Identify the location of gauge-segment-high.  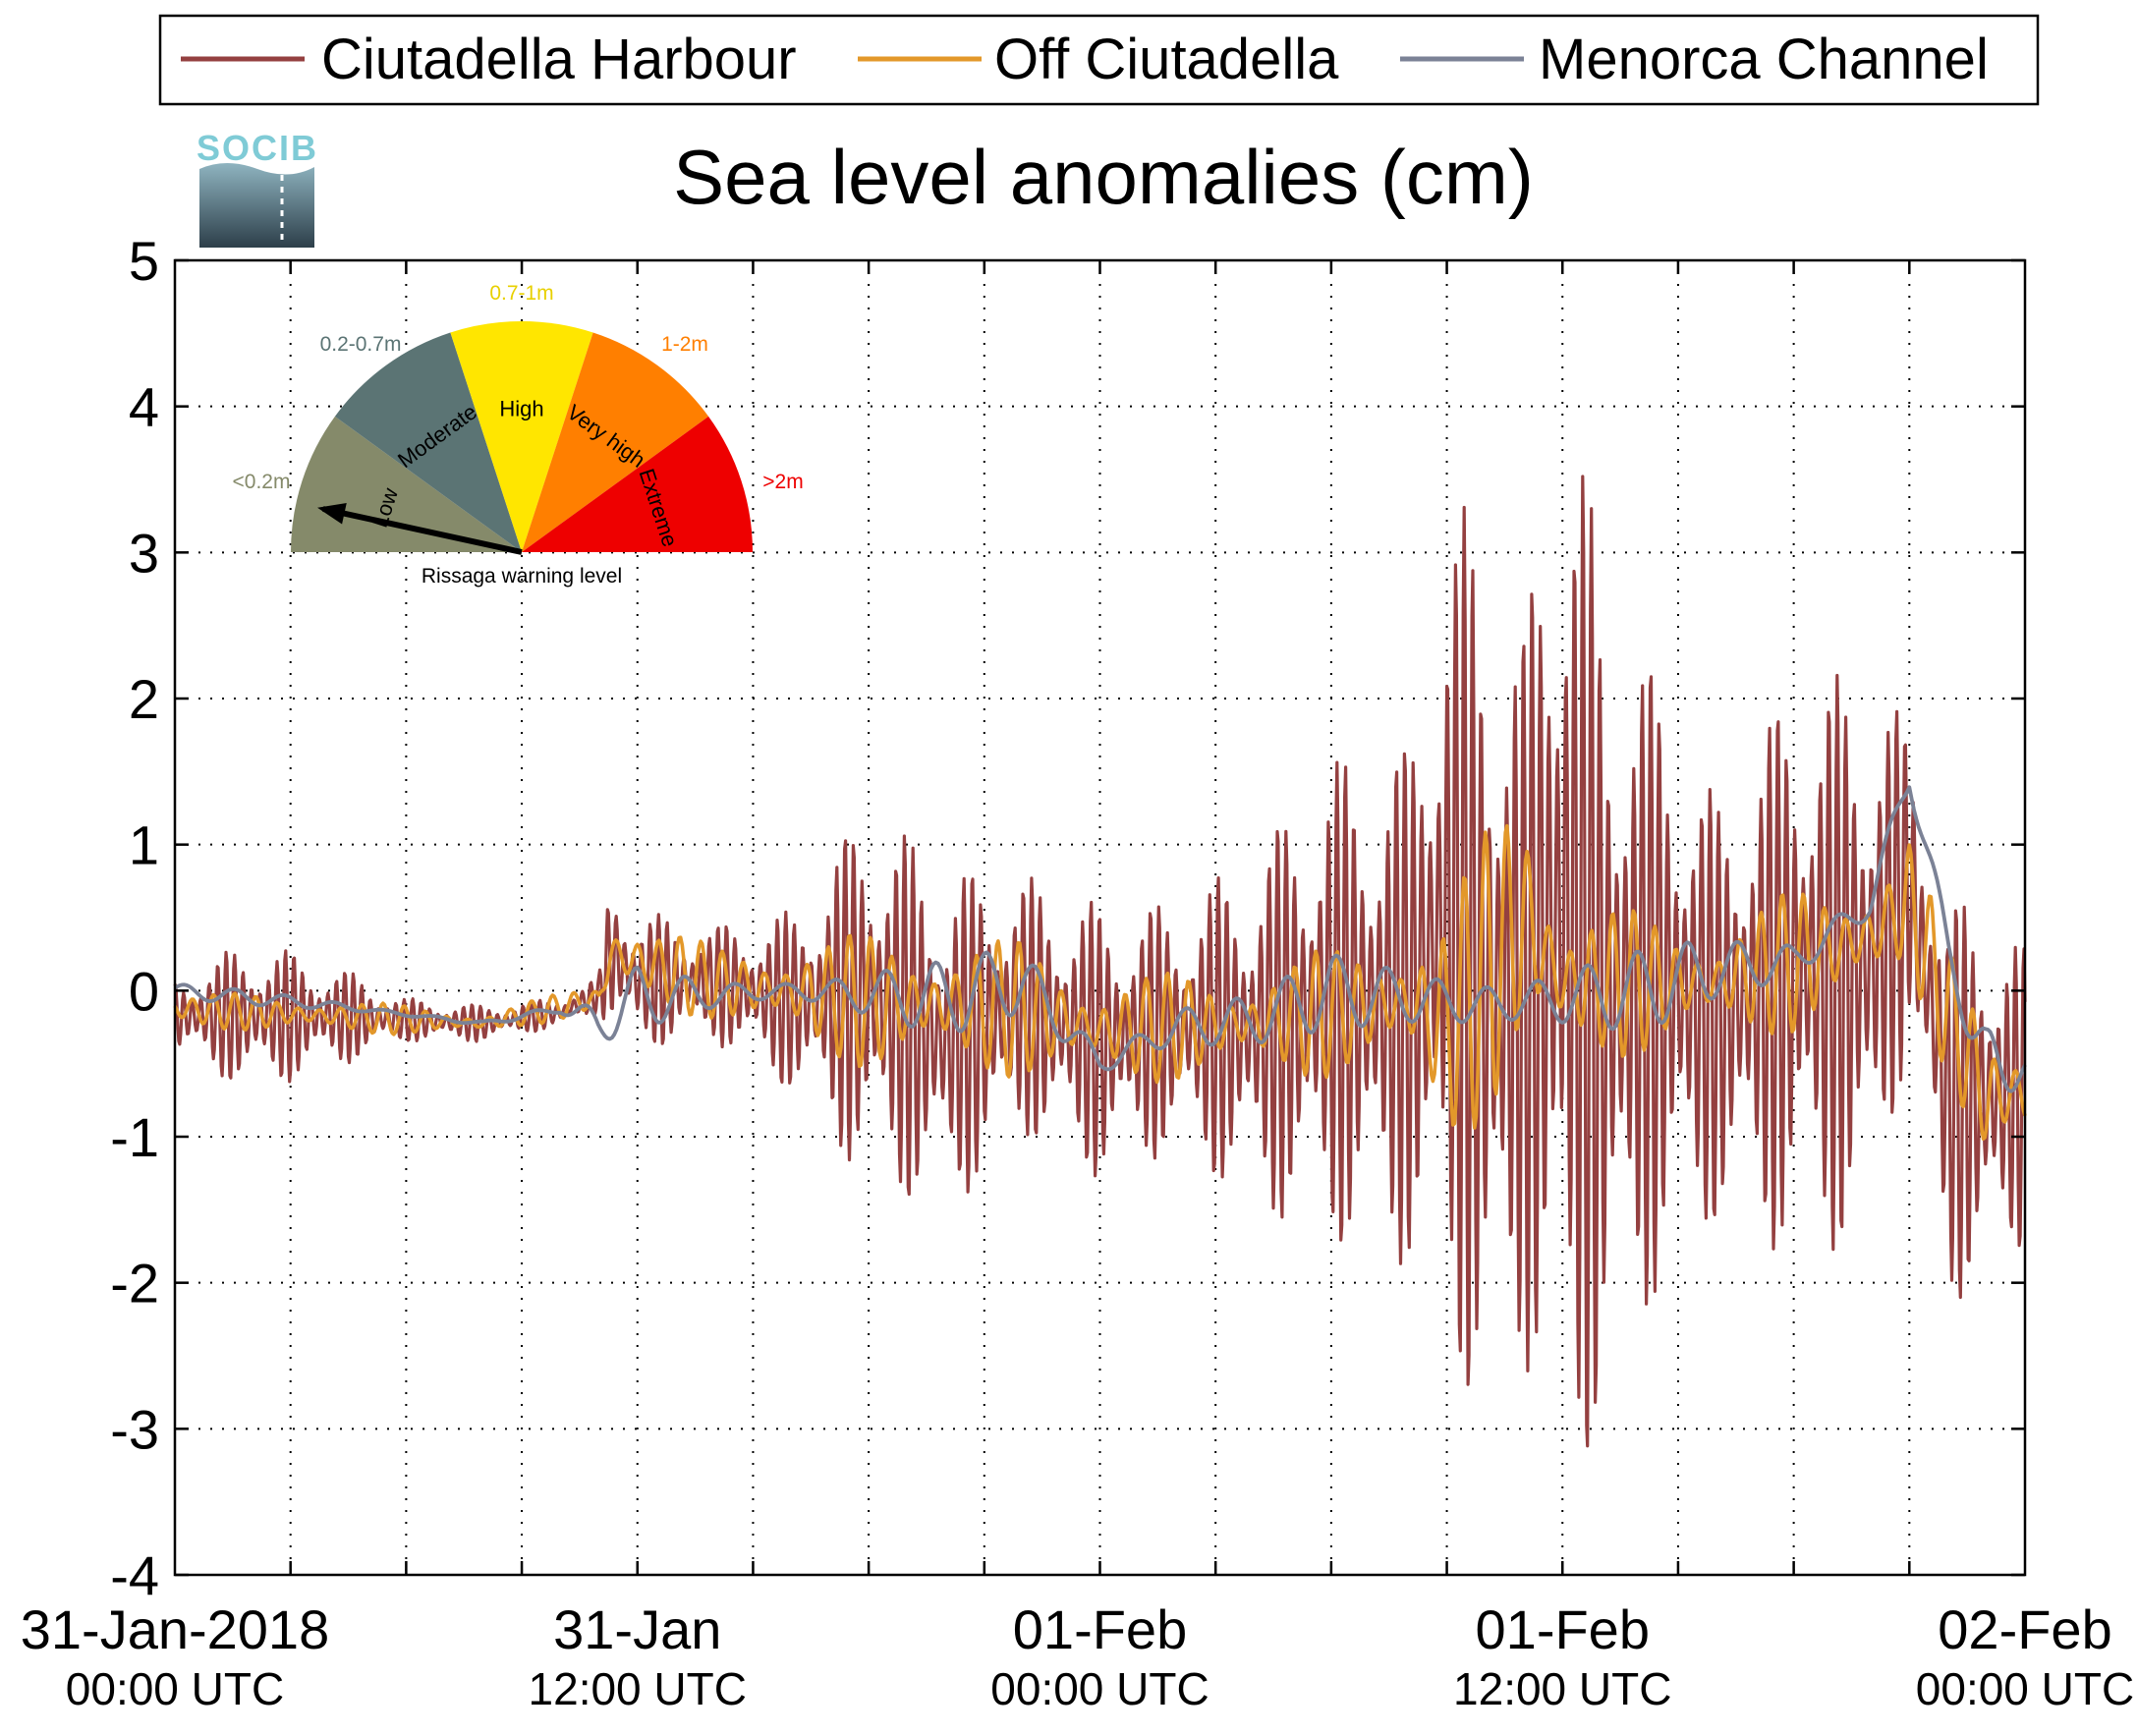
(521, 436).